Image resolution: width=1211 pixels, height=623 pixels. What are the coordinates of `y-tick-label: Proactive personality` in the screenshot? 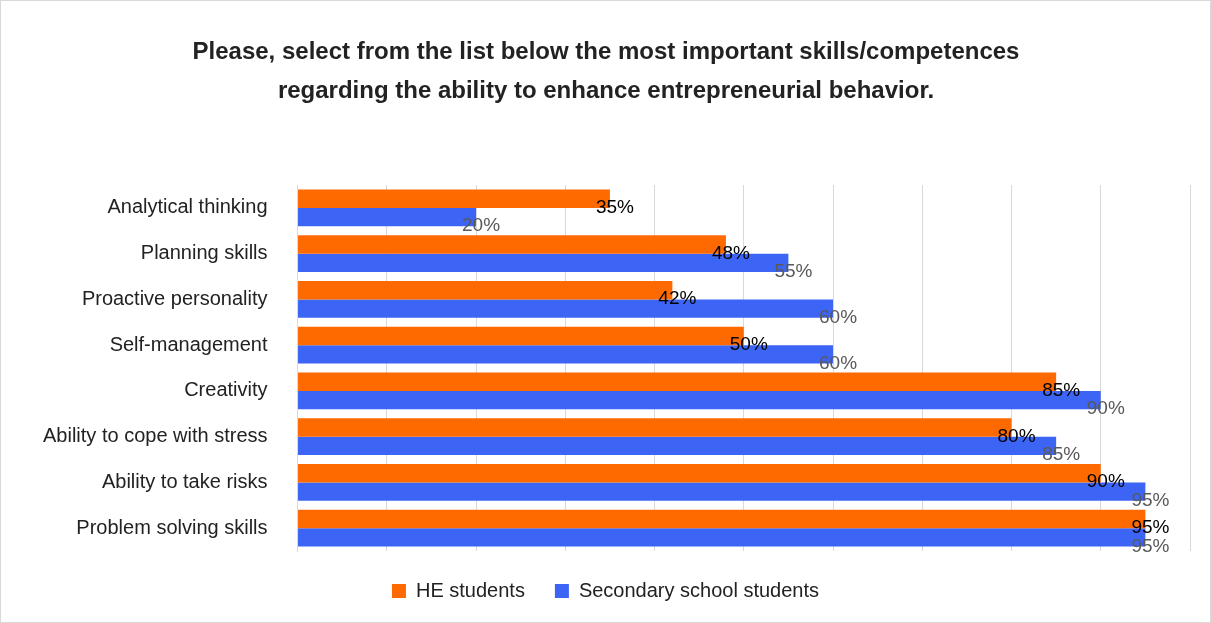 It's located at (174, 297).